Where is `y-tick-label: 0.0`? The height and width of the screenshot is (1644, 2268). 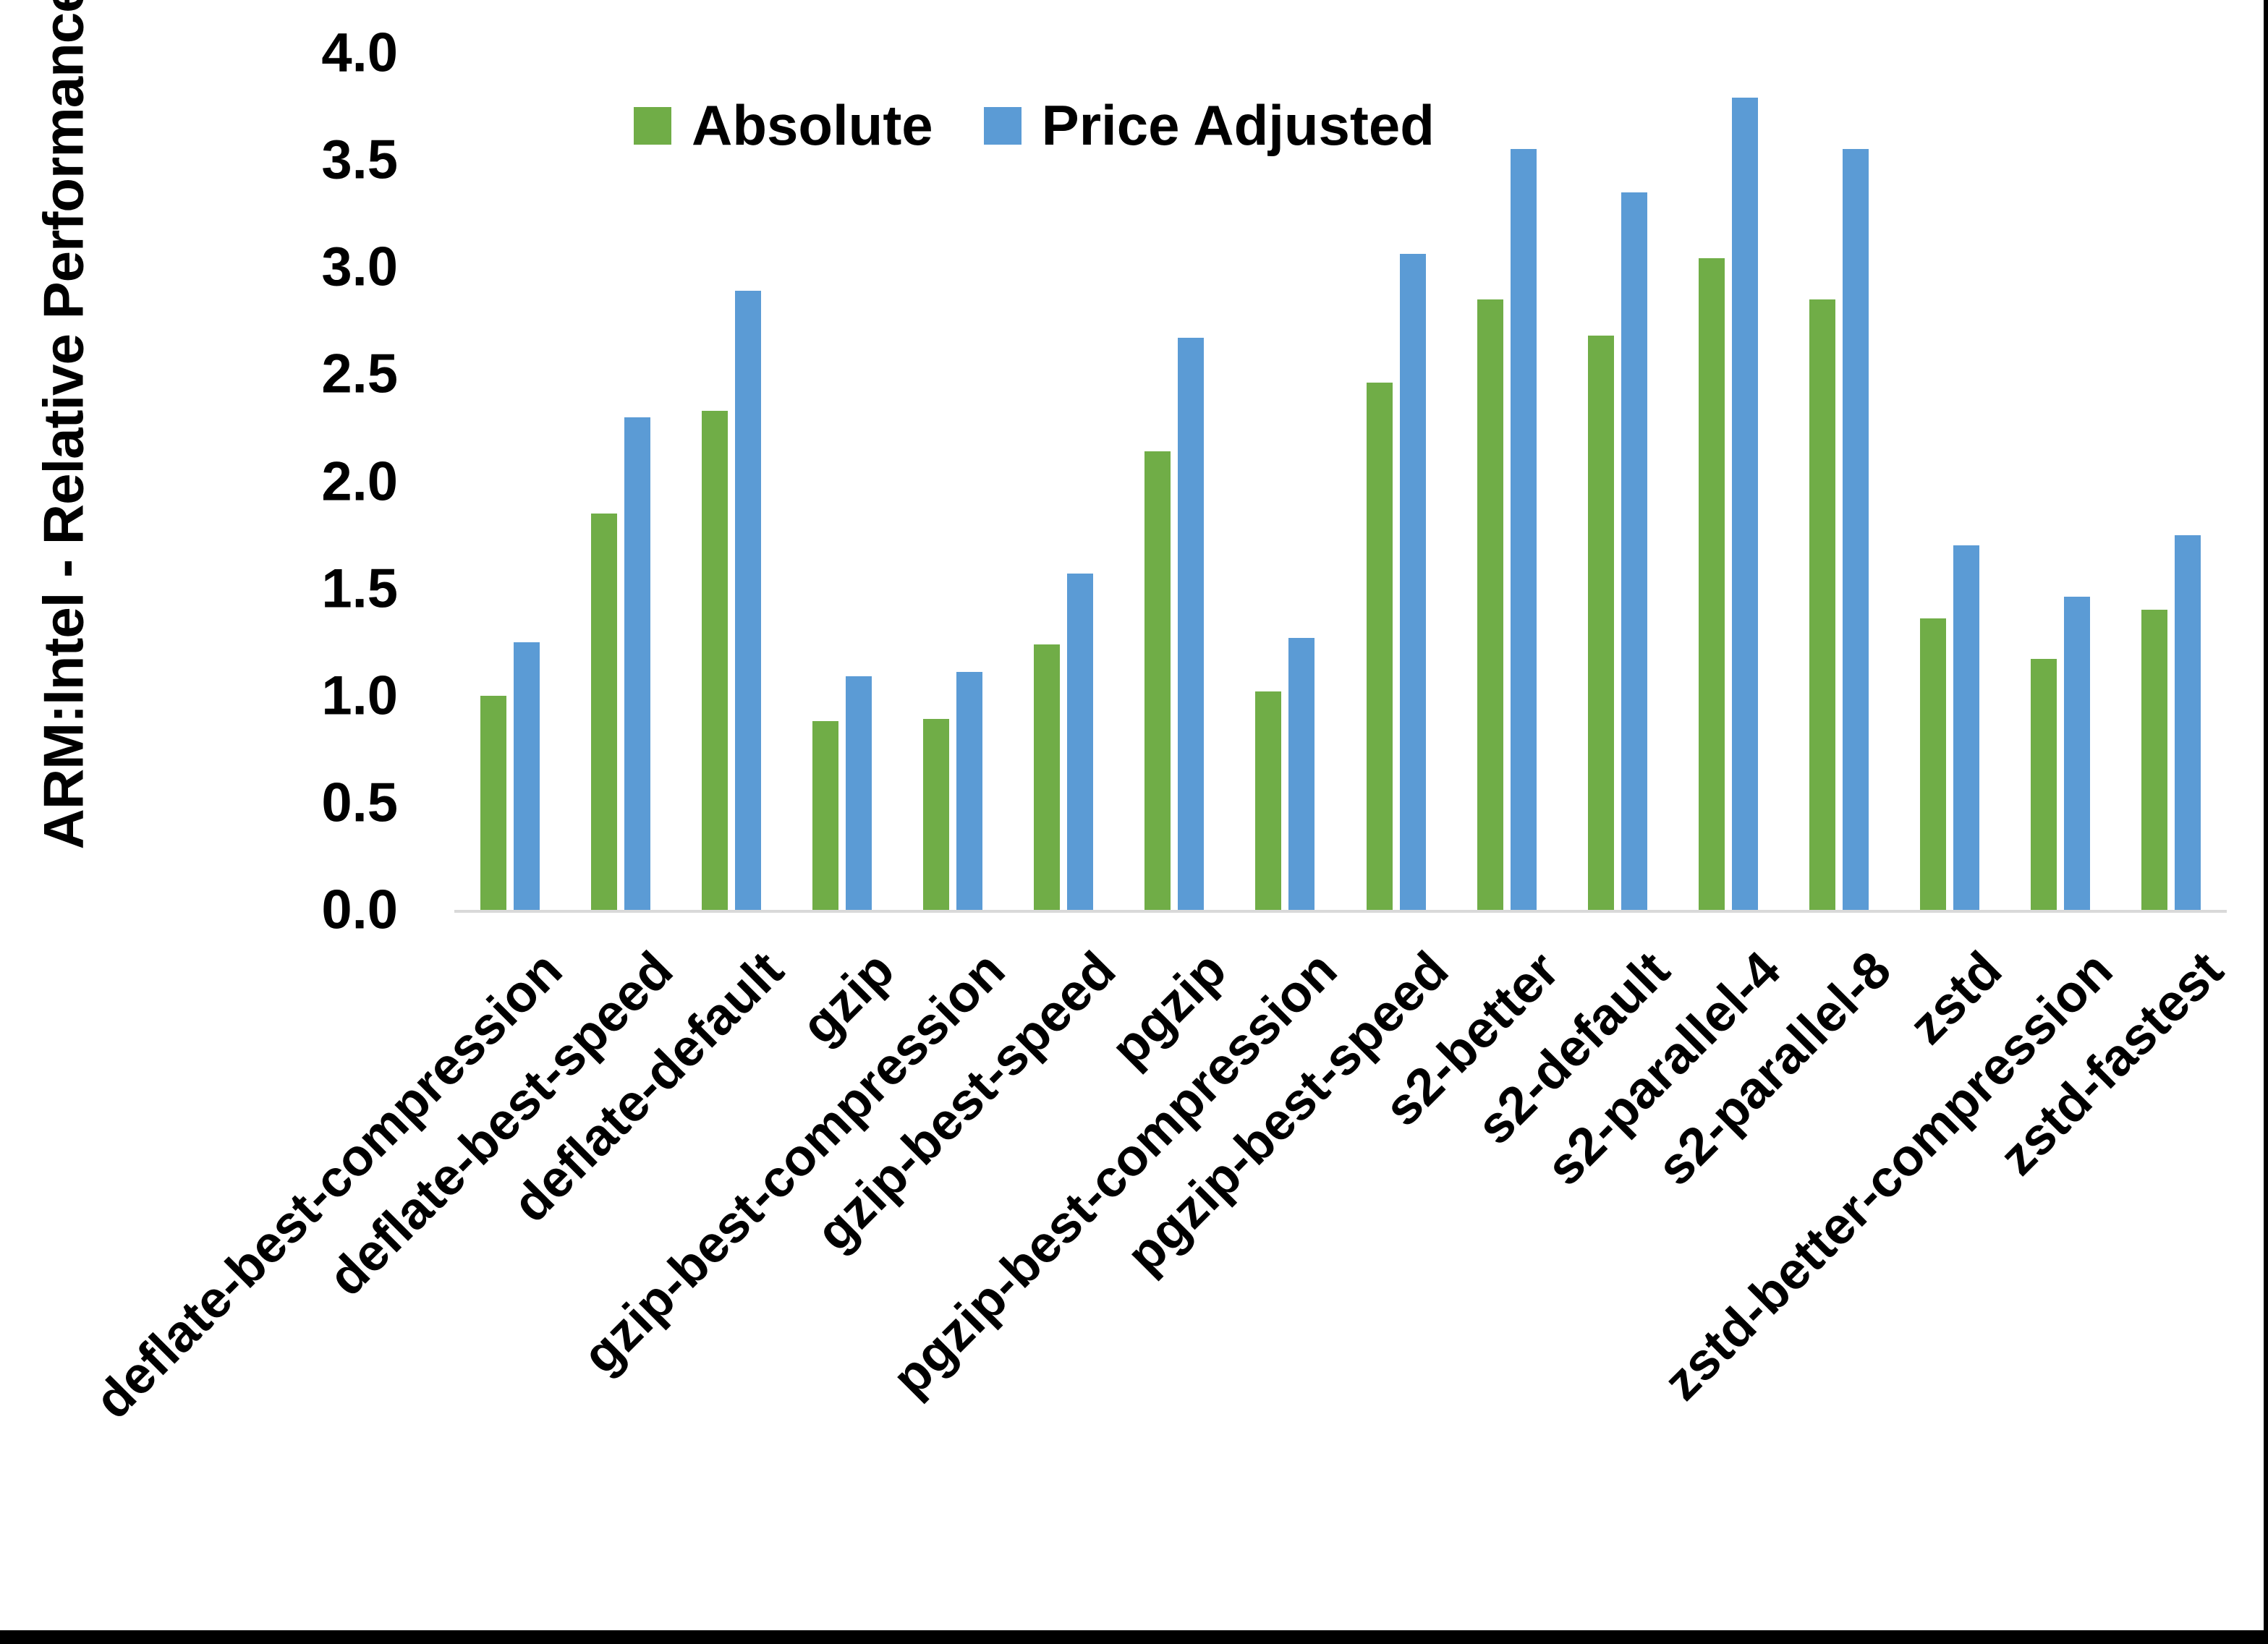 y-tick-label: 0.0 is located at coordinates (359, 910).